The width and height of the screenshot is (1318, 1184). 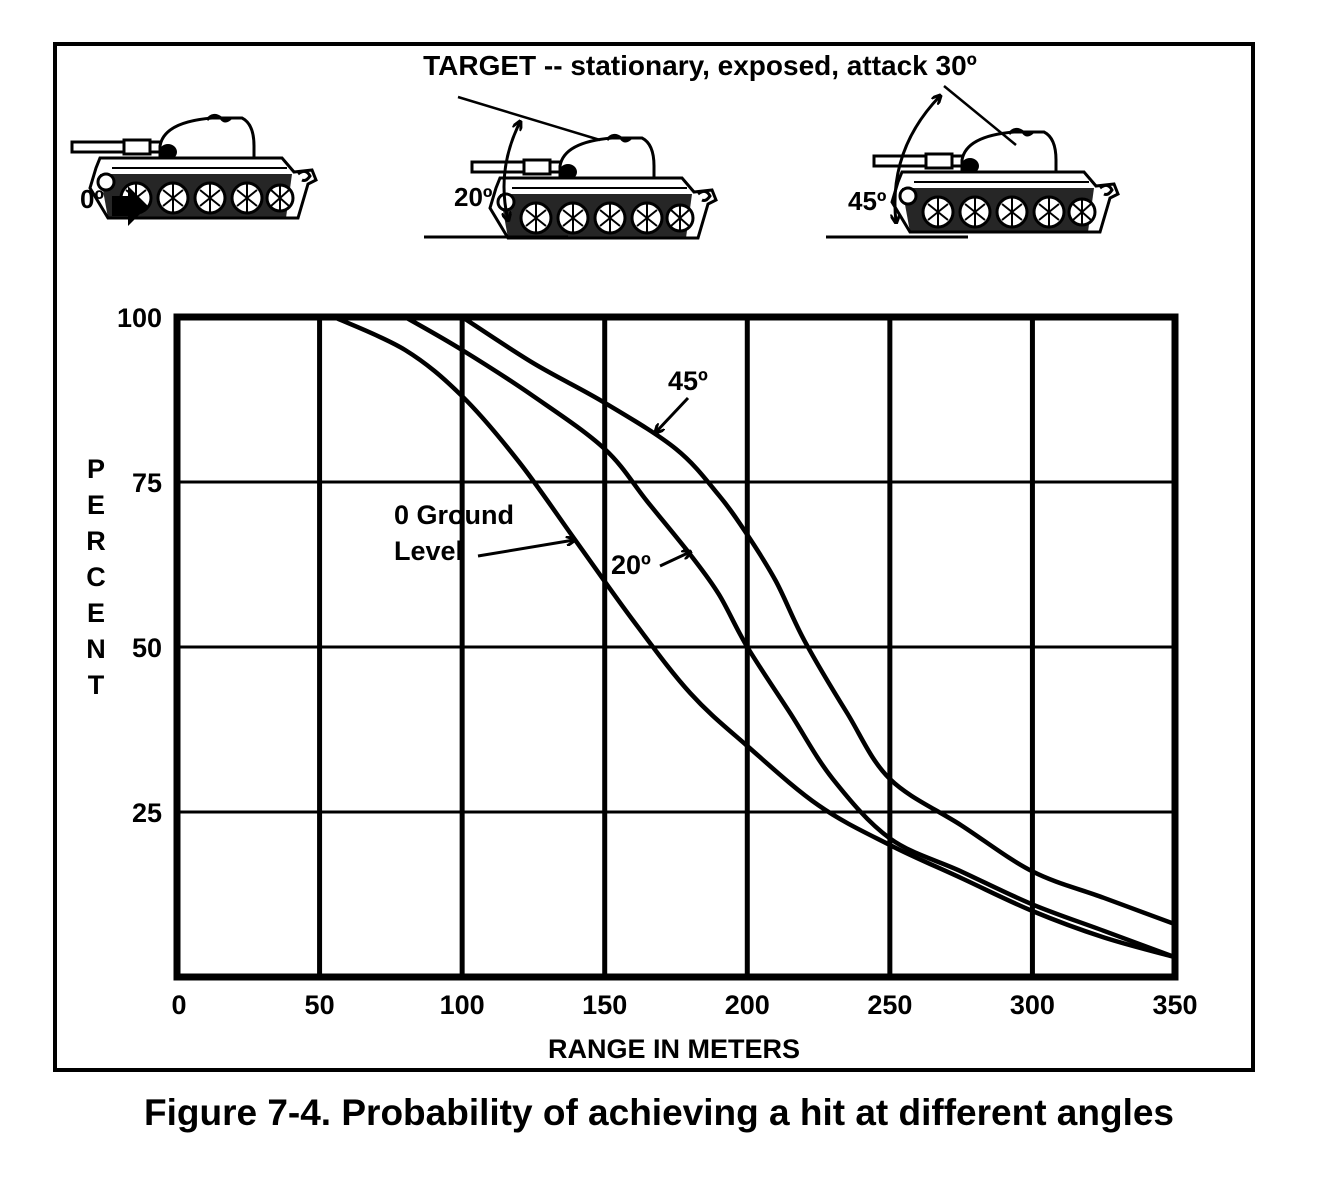 I want to click on x-tick-label-150: 150, so click(x=604, y=1005).